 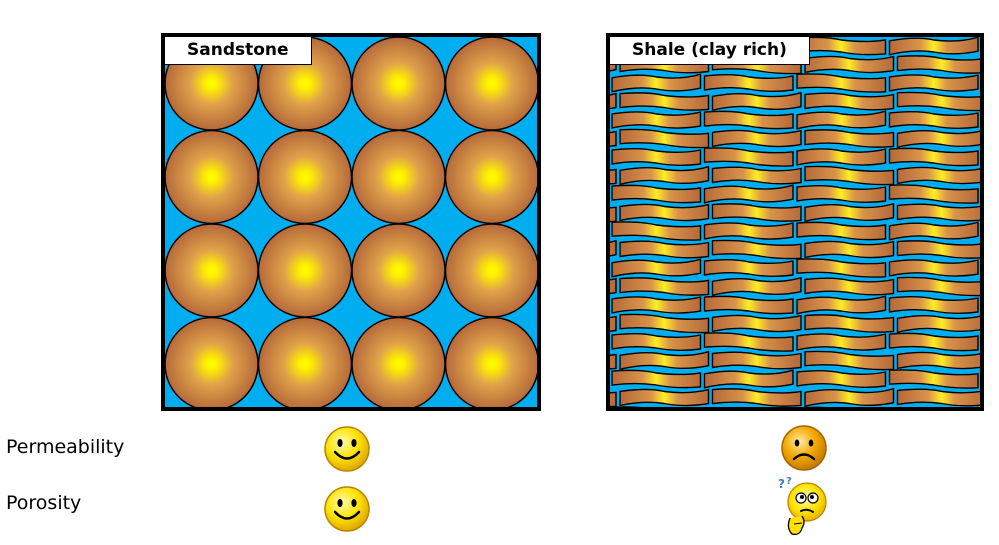 I want to click on sad-face-icon, so click(x=804, y=448).